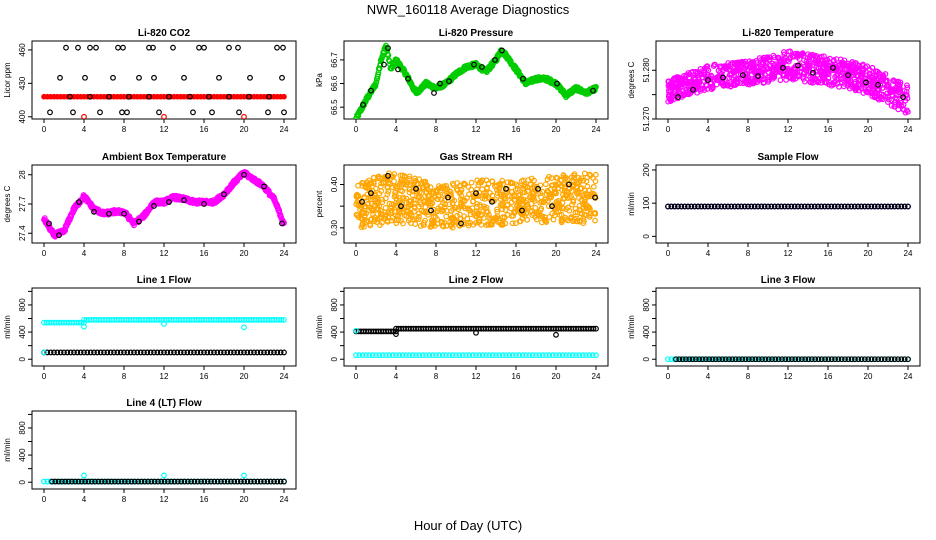 The width and height of the screenshot is (936, 540). I want to click on plot-frame, so click(788, 327).